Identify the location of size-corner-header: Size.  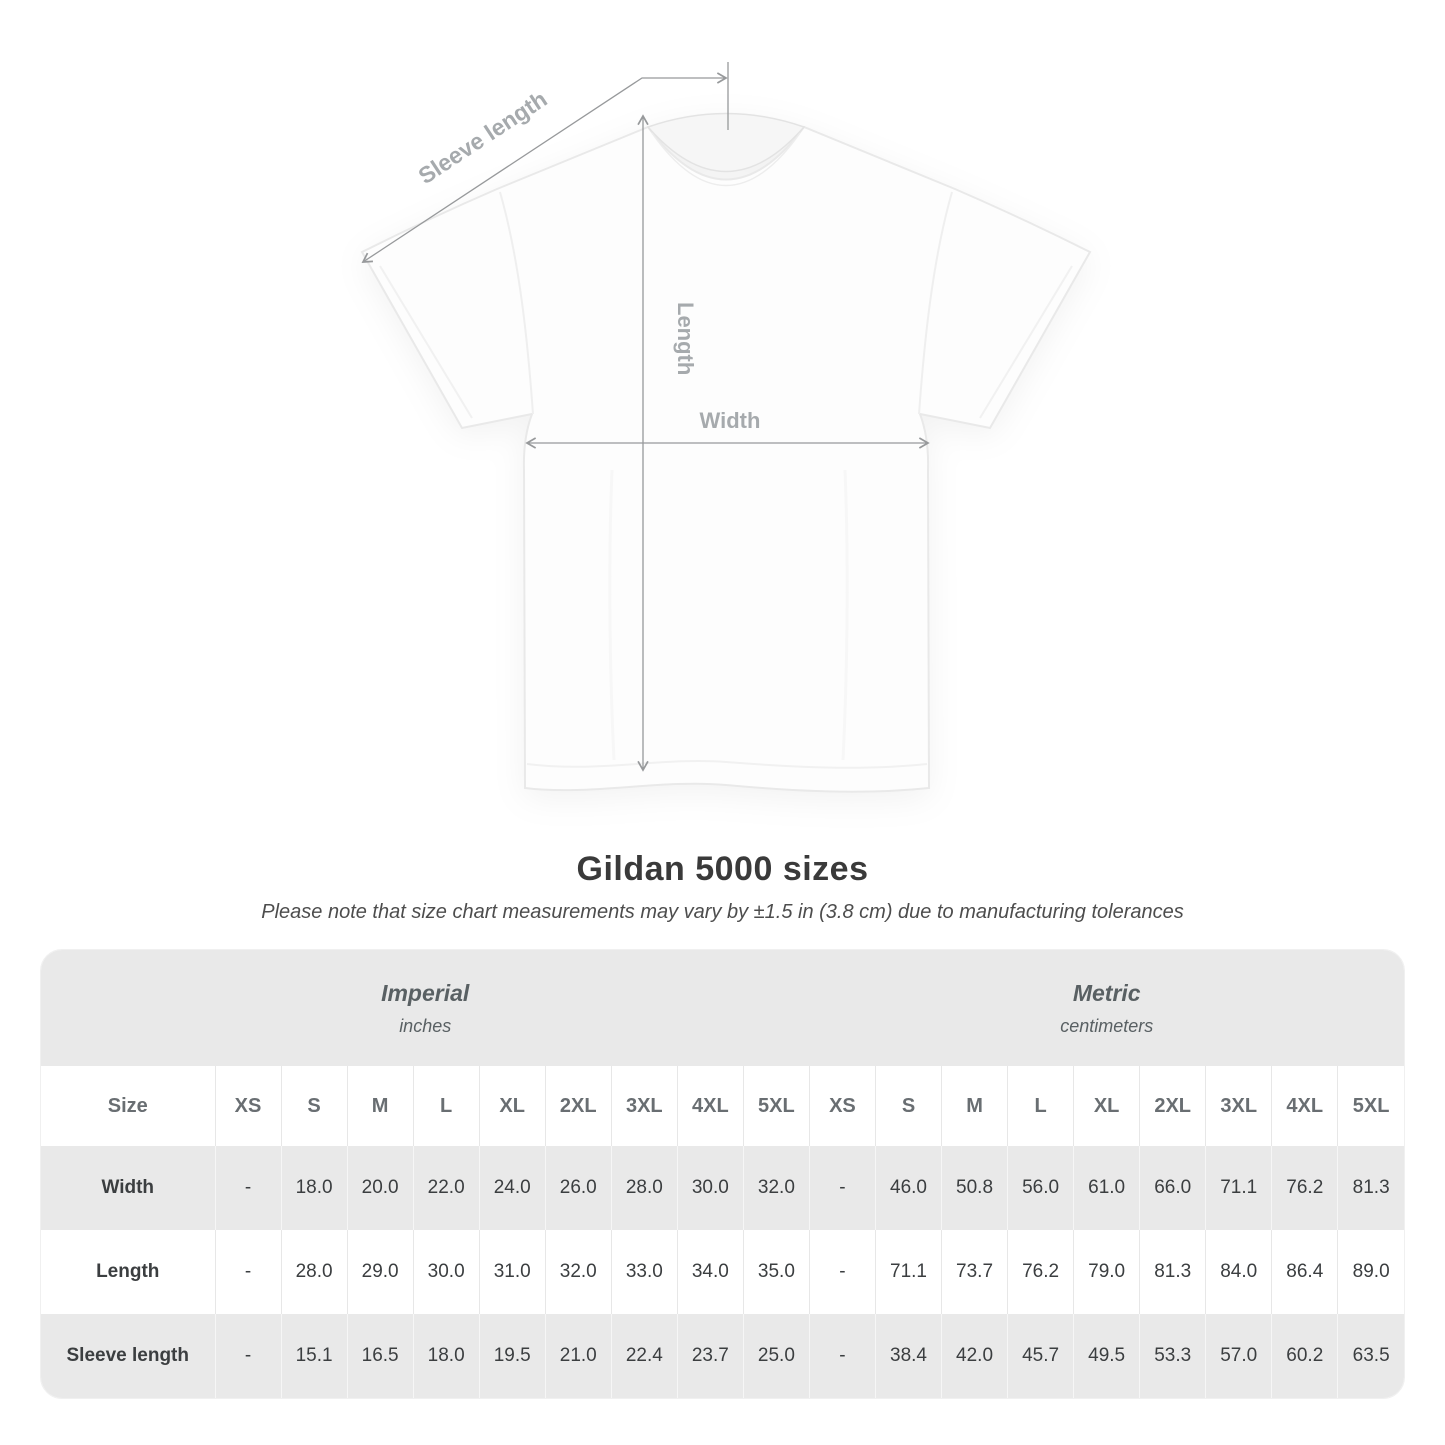
(128, 1106).